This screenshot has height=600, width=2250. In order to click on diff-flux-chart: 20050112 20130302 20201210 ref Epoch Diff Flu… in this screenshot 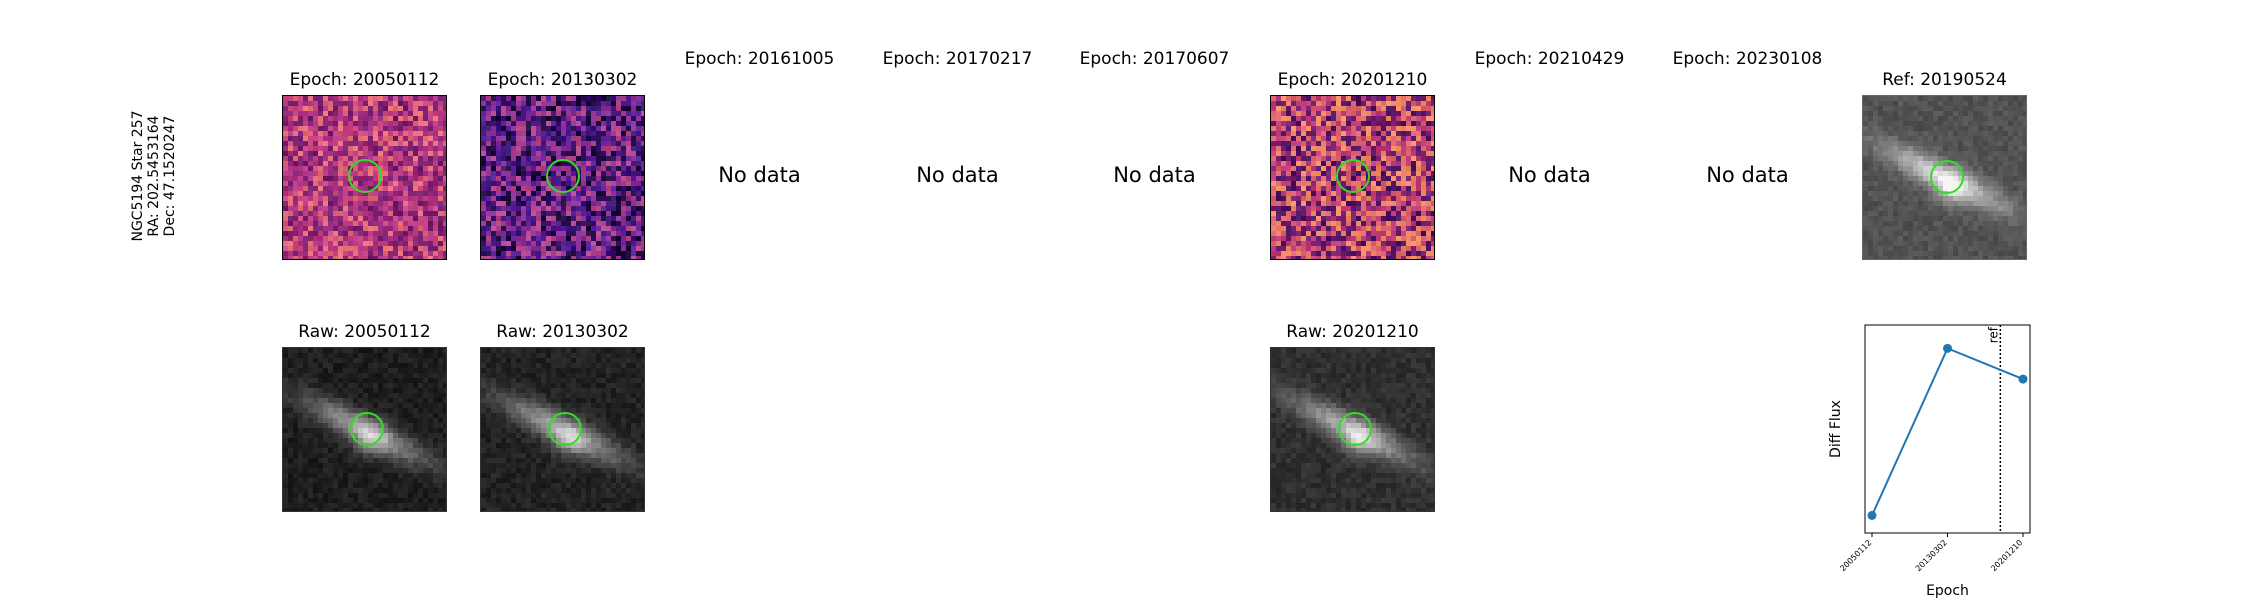, I will do `click(1929, 461)`.